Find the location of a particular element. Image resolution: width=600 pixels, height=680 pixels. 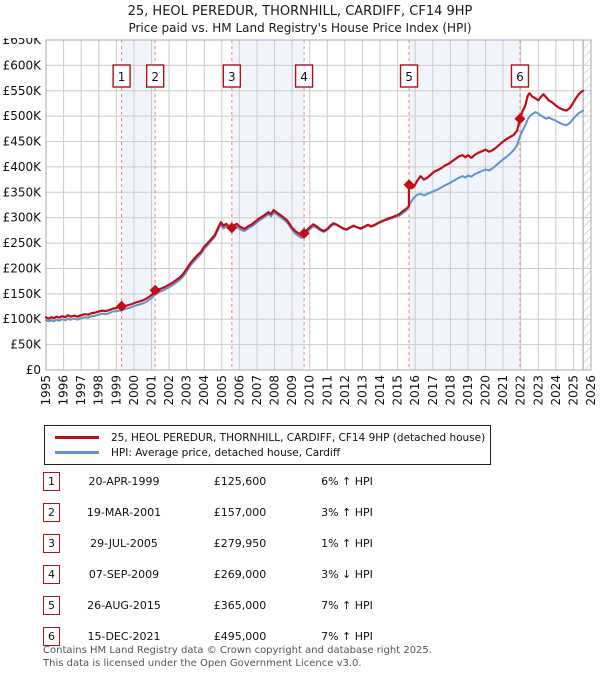

sale-date: 07-SEP-2009 is located at coordinates (124, 574).